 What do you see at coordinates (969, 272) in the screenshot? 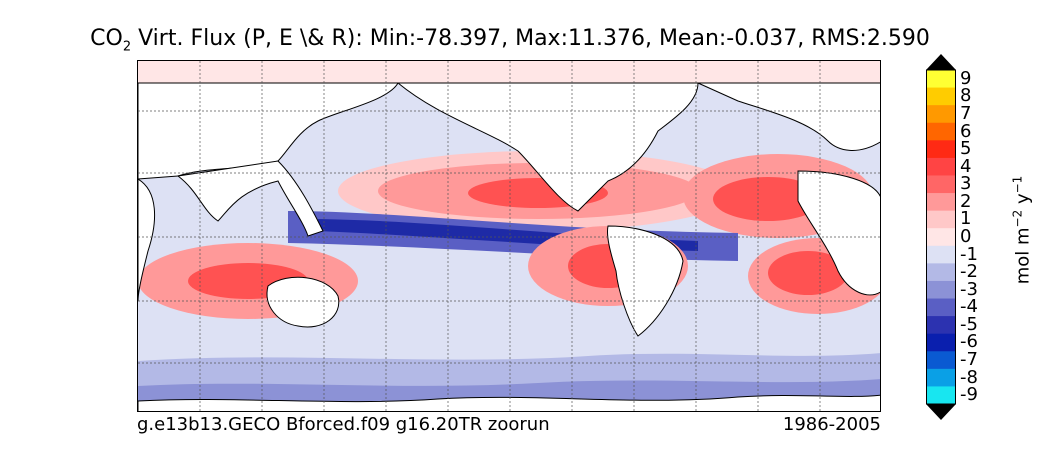
I see `colorbar-tick-label: -2` at bounding box center [969, 272].